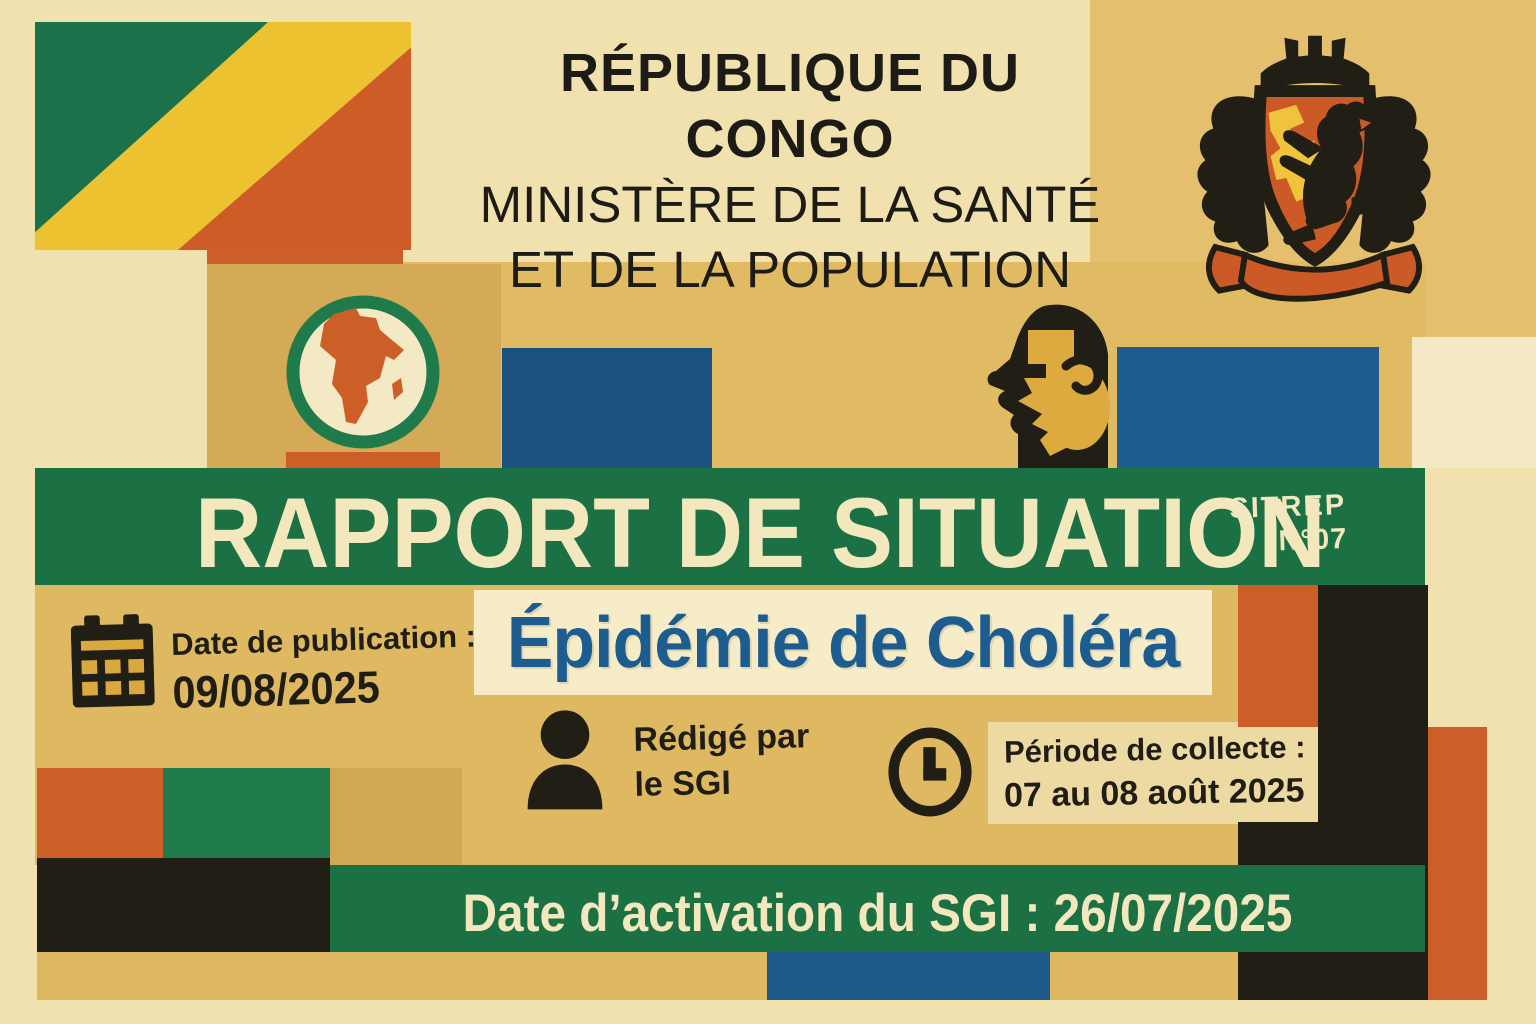  I want to click on author-block: Rédigé par le SGI, so click(722, 761).